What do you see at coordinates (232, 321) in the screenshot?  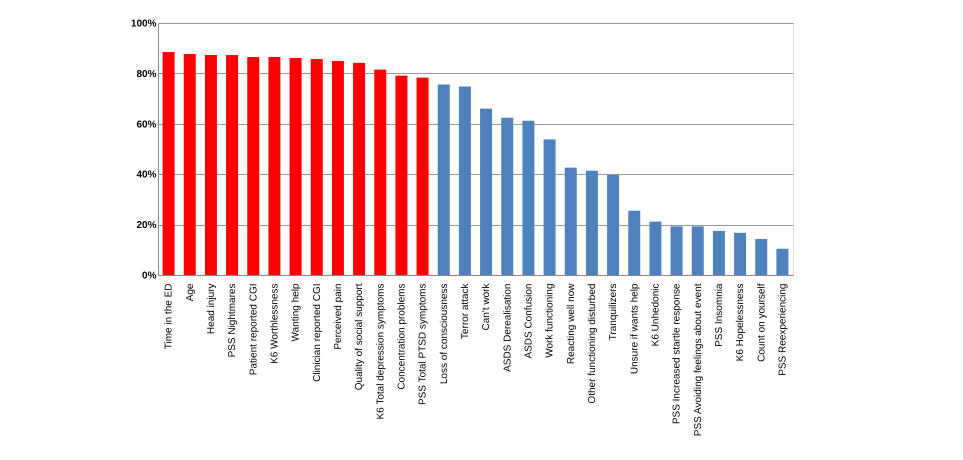 I see `x-tick-label: PSS Nightmares` at bounding box center [232, 321].